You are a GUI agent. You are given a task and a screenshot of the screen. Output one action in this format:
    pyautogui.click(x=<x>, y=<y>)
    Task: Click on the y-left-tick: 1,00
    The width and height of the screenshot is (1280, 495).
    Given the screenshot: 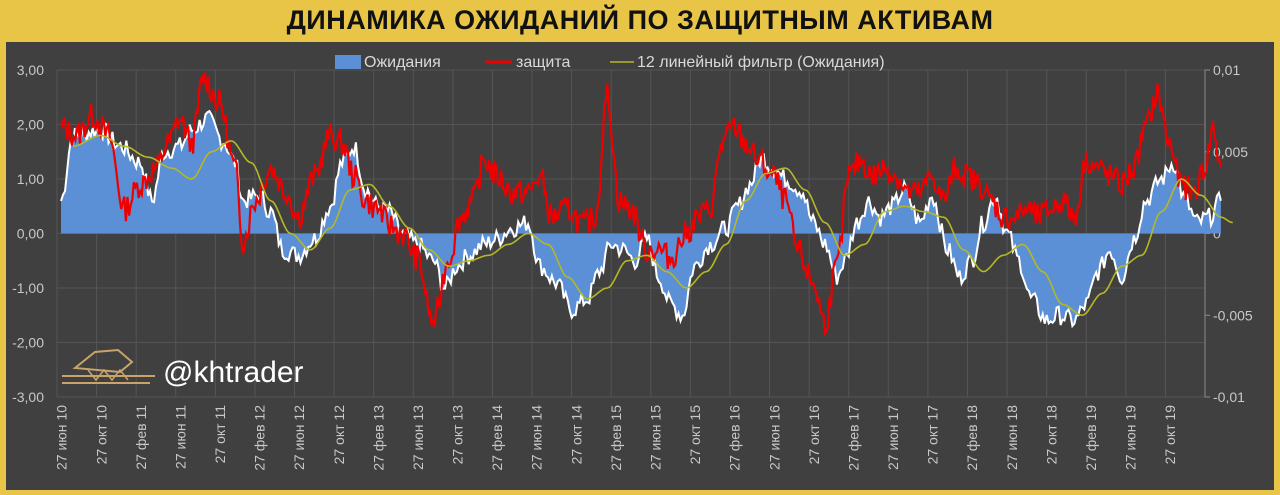 What is the action you would take?
    pyautogui.click(x=30, y=179)
    